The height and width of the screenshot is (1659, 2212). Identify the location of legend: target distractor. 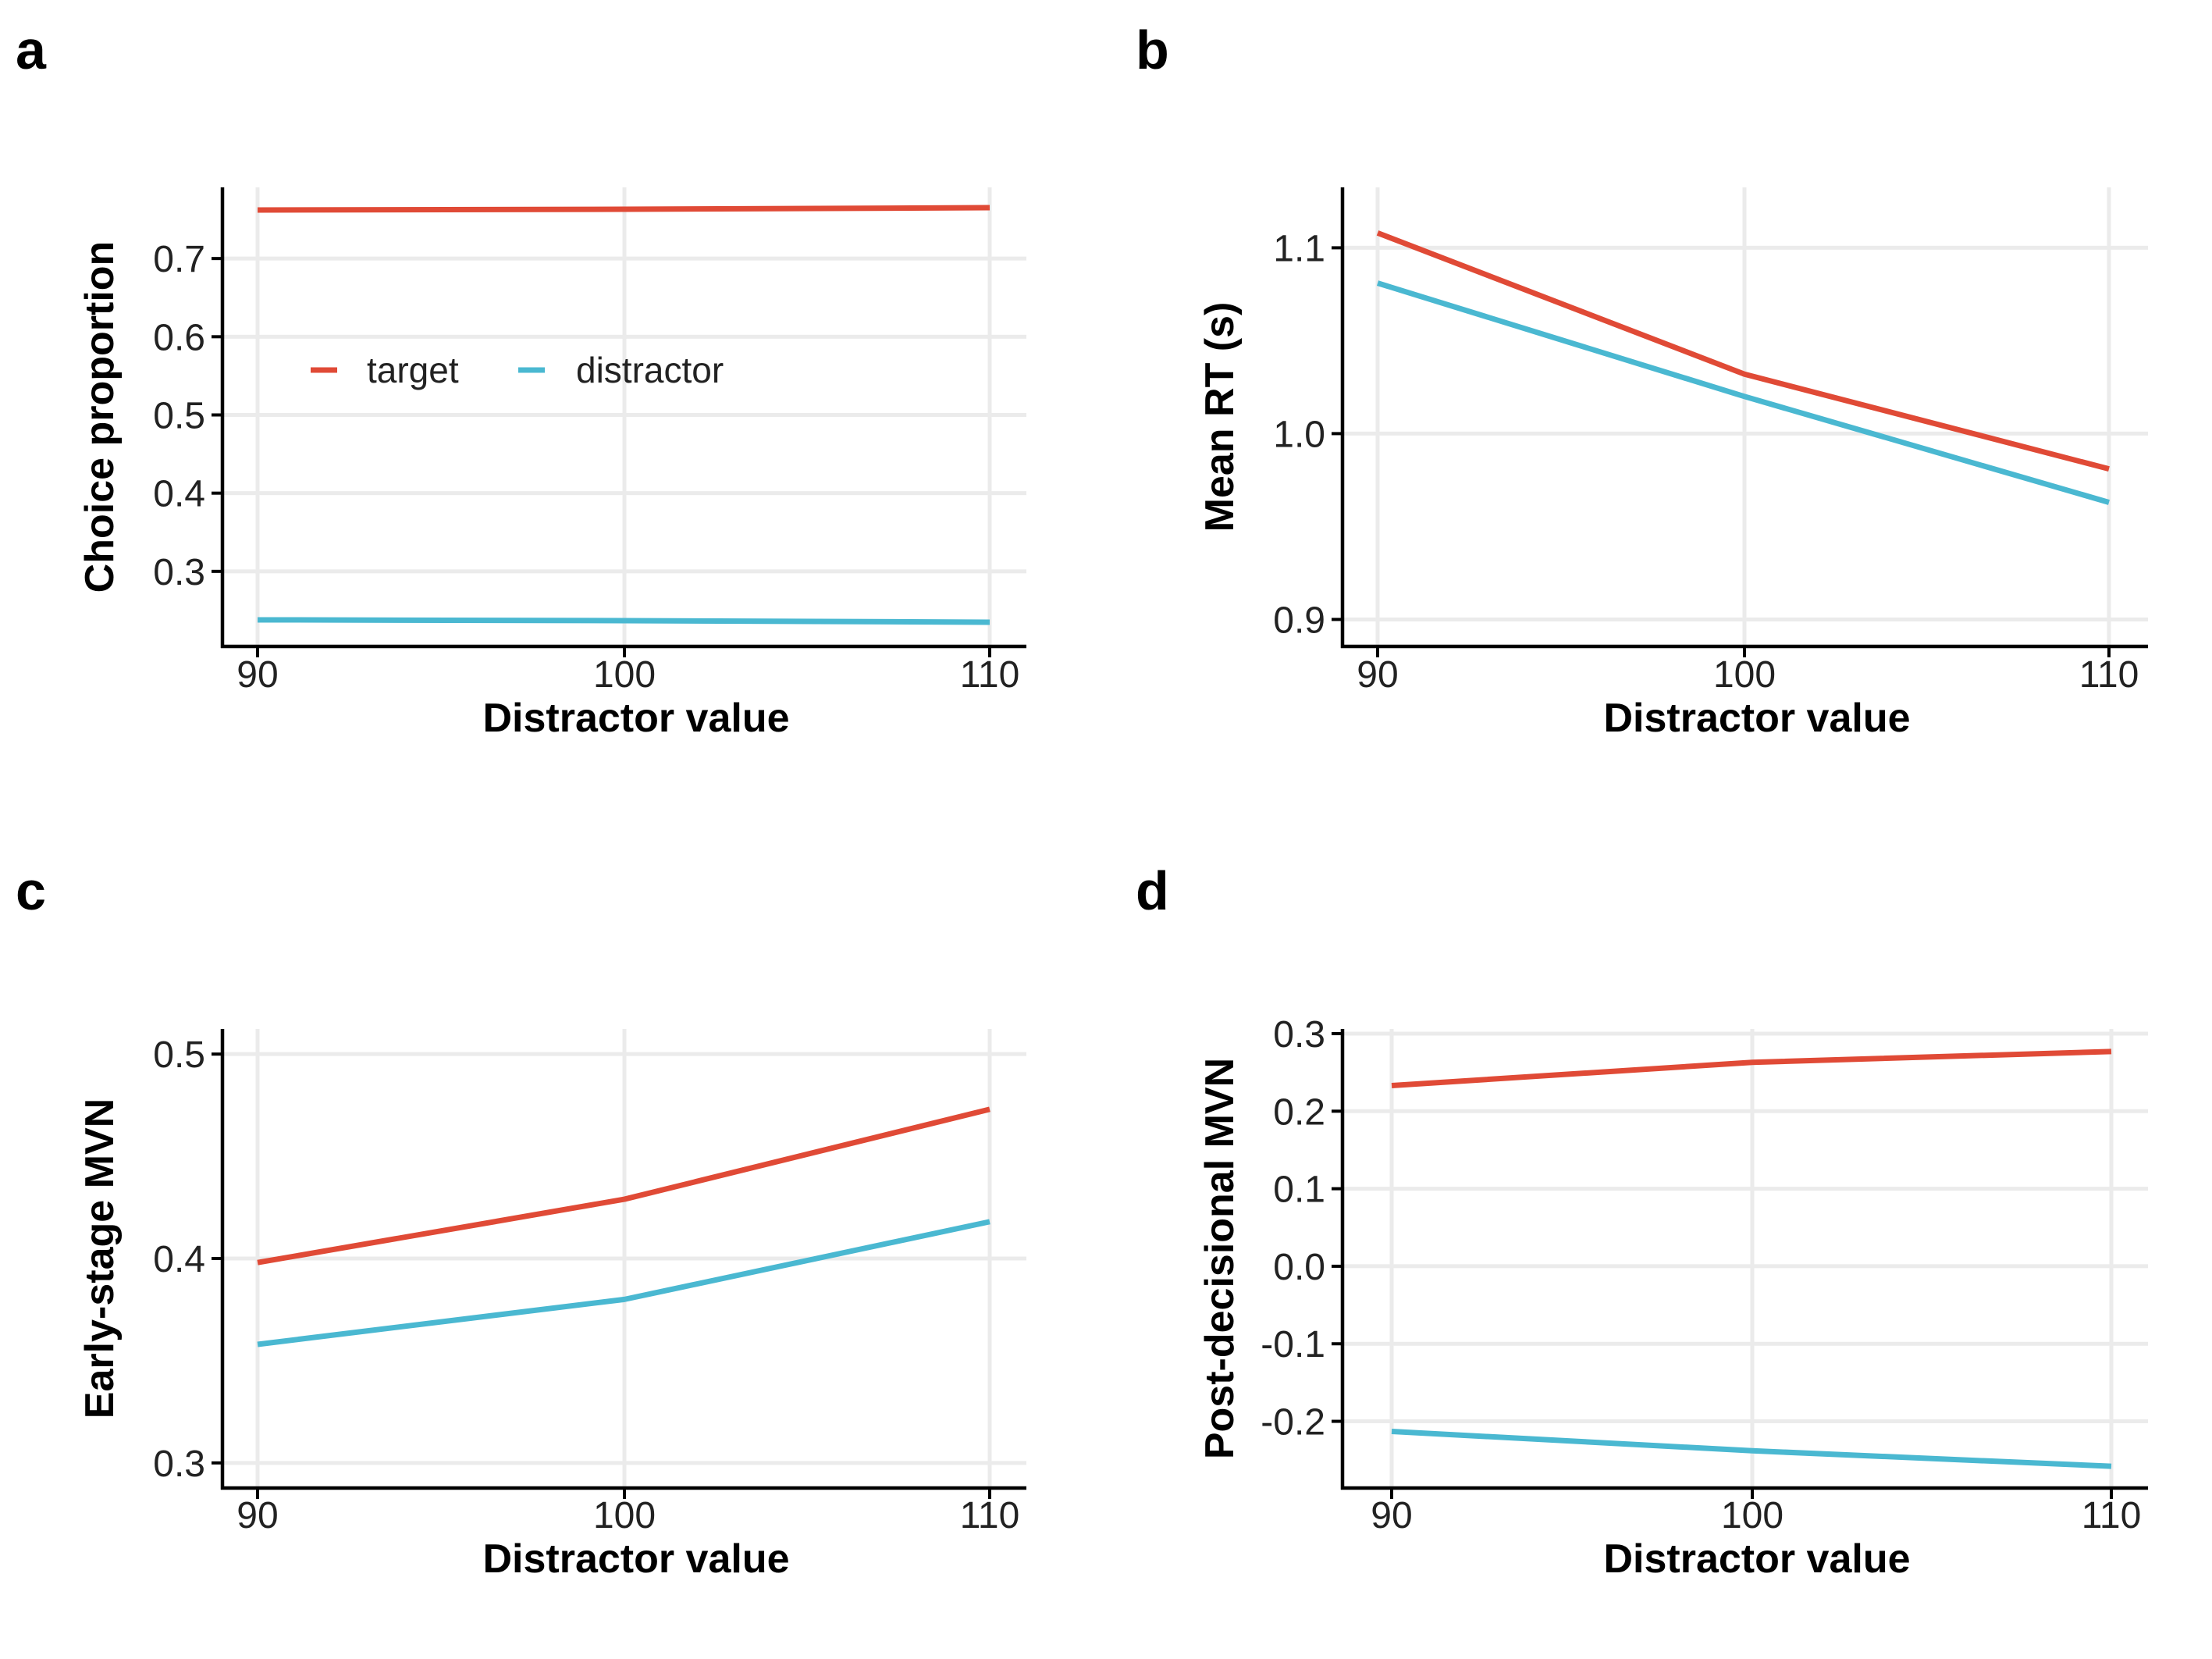
(518, 370).